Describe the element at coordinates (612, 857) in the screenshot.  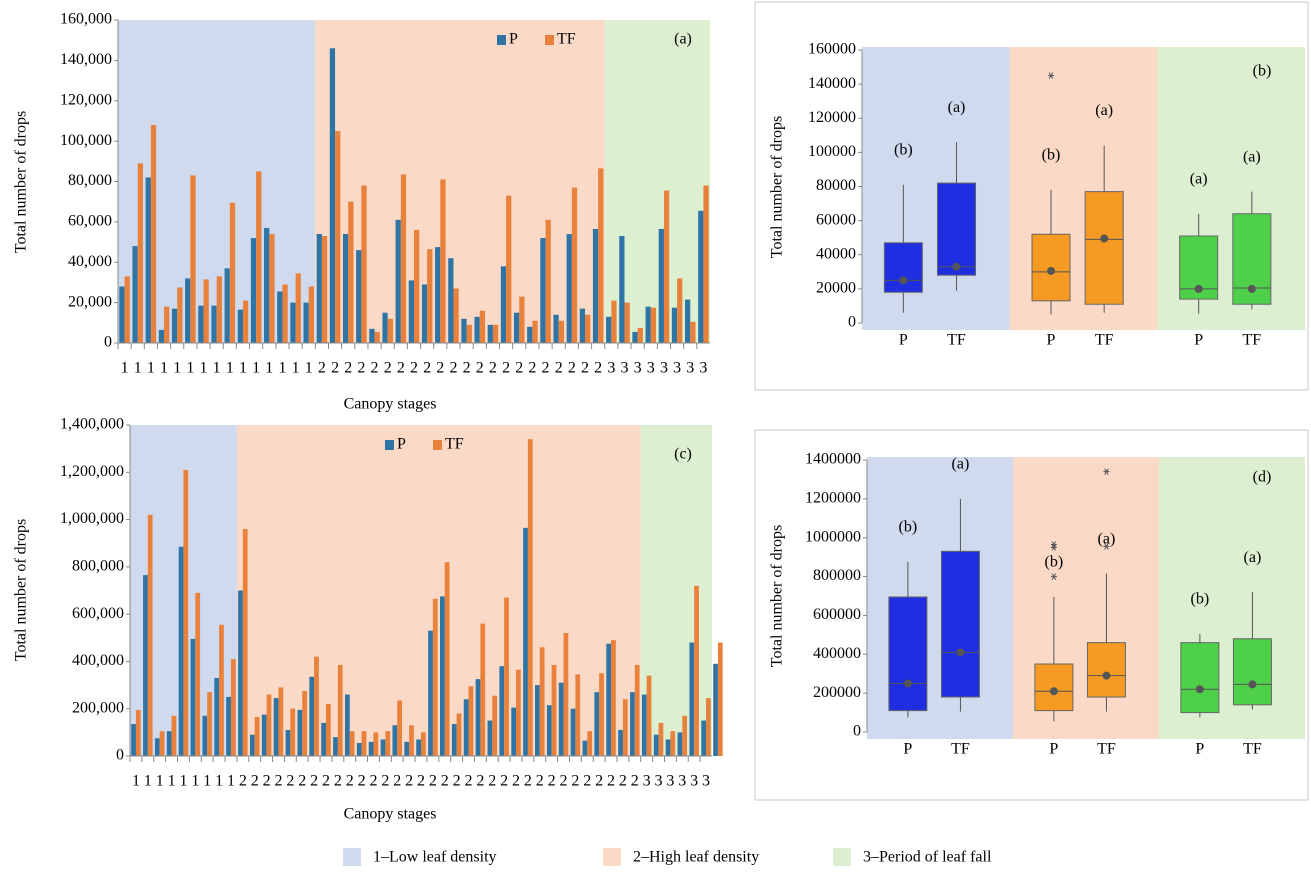
I see `legend-swatch` at that location.